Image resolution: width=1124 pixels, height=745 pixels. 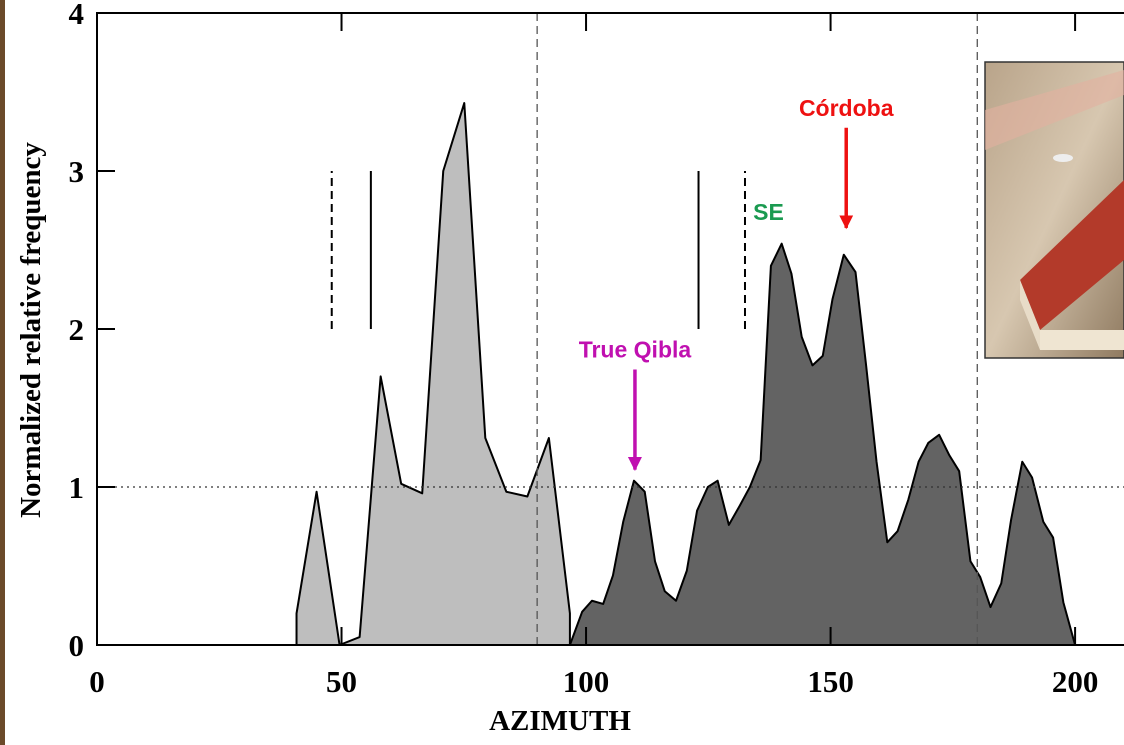 I want to click on y-tick-label: 3, so click(x=77, y=171).